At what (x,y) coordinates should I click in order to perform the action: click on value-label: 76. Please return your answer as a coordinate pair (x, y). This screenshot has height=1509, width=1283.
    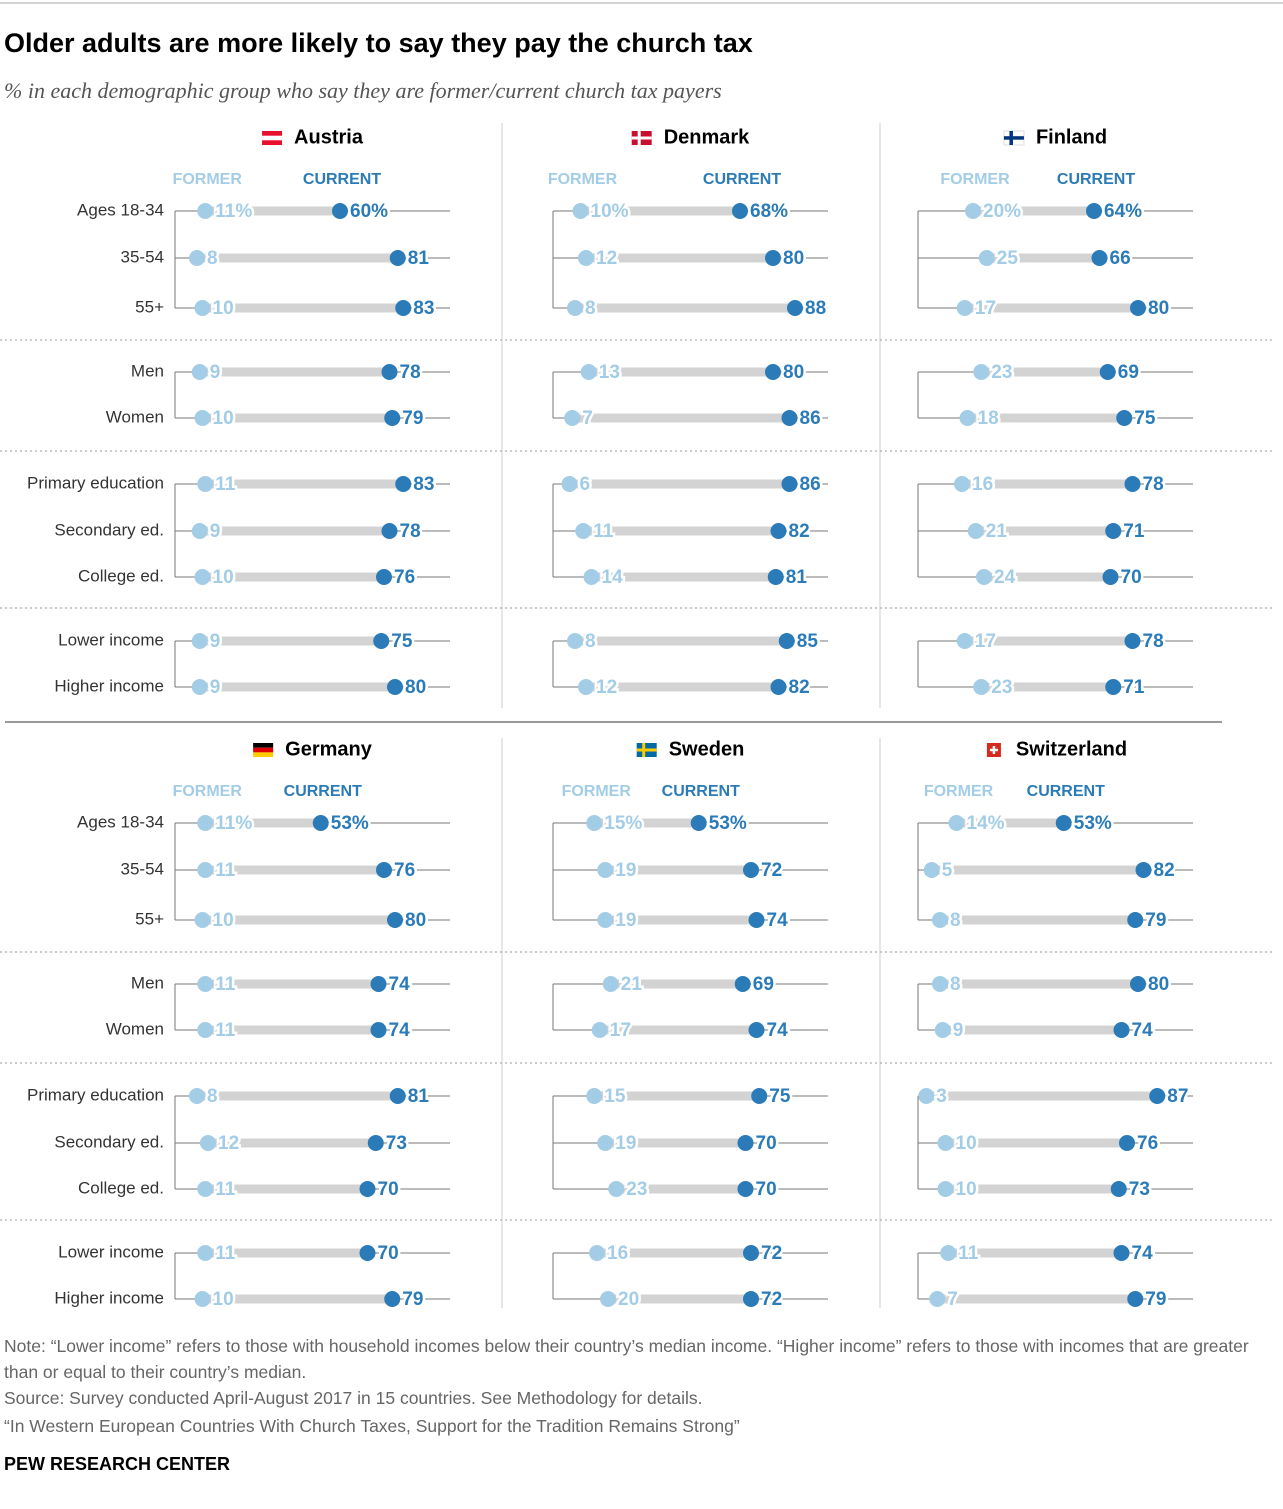
    Looking at the image, I should click on (404, 870).